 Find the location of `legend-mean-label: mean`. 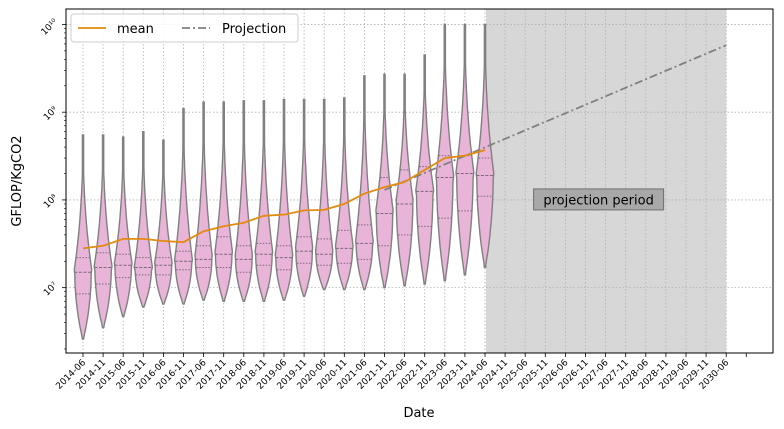

legend-mean-label: mean is located at coordinates (135, 29).